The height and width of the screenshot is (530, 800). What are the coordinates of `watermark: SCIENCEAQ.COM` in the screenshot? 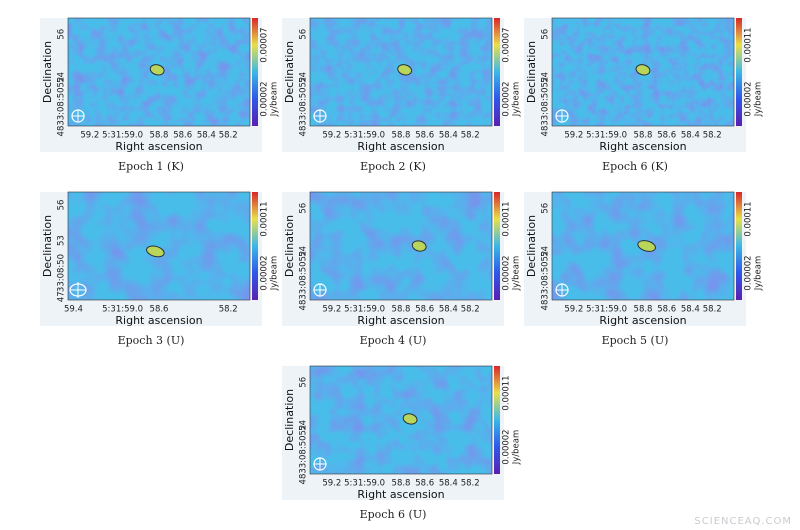 It's located at (743, 521).